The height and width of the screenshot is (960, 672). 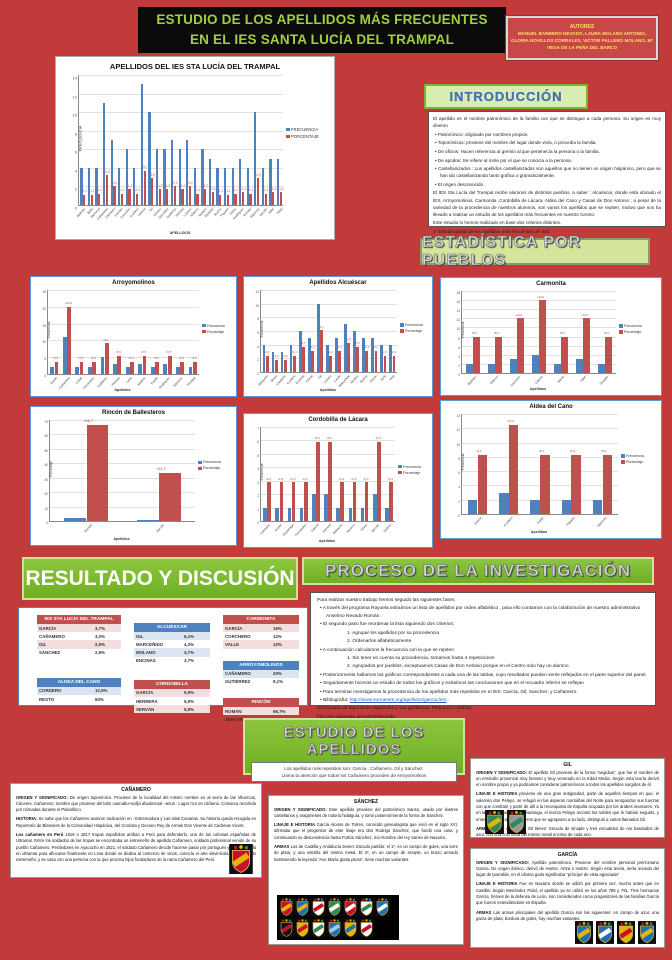 What do you see at coordinates (459, 375) in the screenshot?
I see `y-tick-label: 0` at bounding box center [459, 375].